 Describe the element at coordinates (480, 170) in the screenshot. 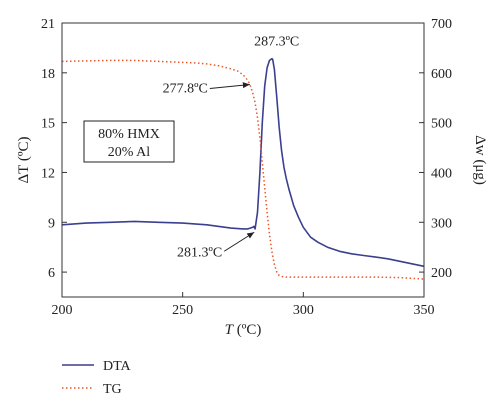

I see `y-axis-right-label-unit: (μg)` at that location.